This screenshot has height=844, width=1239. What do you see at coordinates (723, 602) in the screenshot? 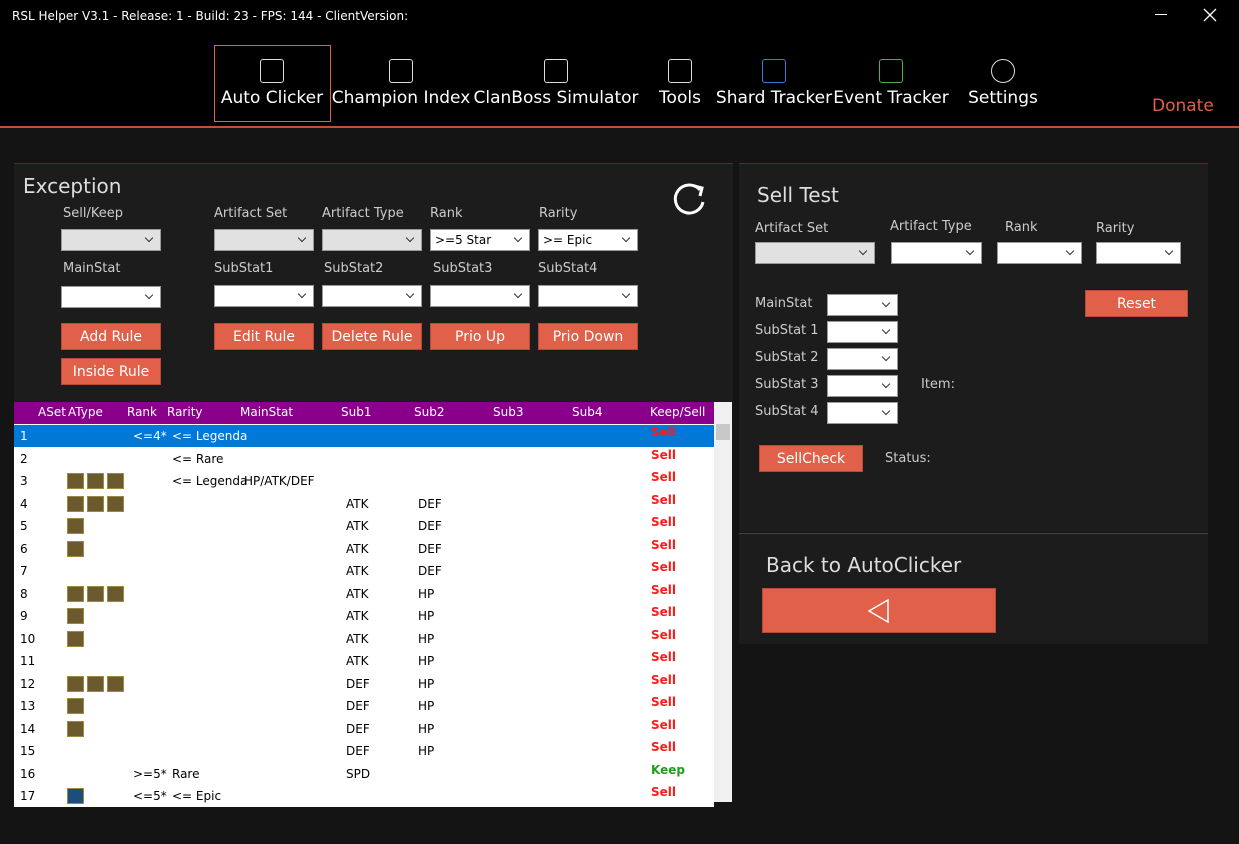
I see `scrollbar` at bounding box center [723, 602].